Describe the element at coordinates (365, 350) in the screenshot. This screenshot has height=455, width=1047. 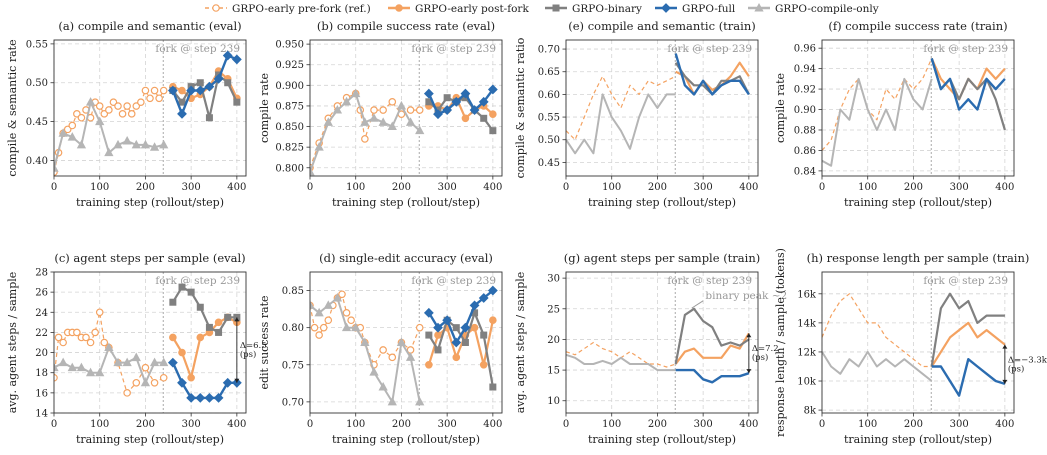
I see `series-line-compile-only` at that location.